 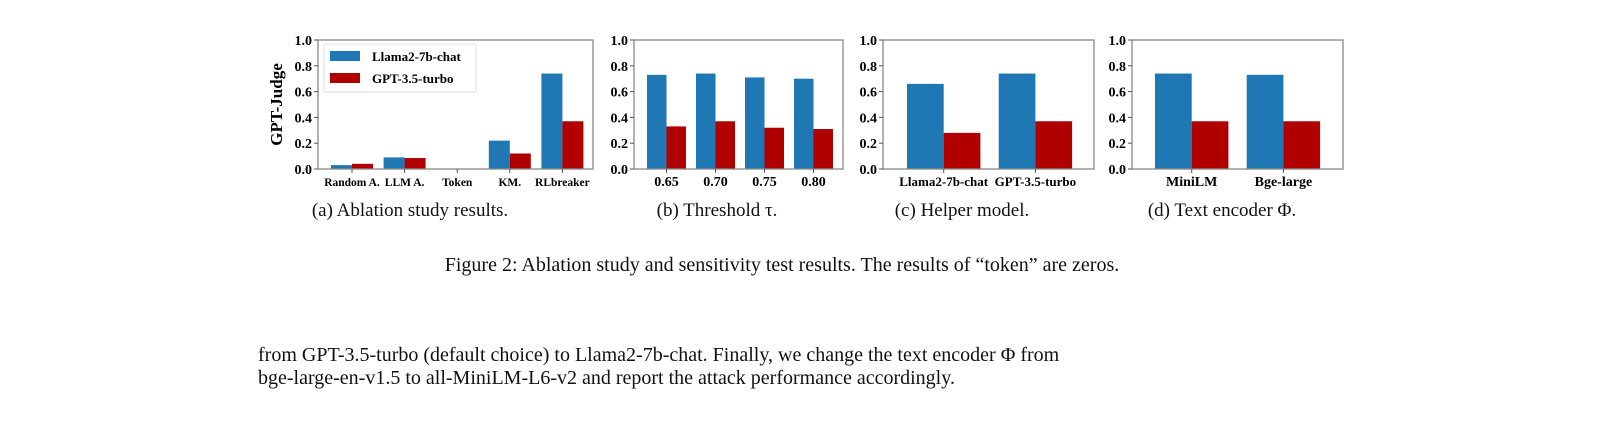 I want to click on legend-label-1: Llama2-7b-chat, so click(x=417, y=56).